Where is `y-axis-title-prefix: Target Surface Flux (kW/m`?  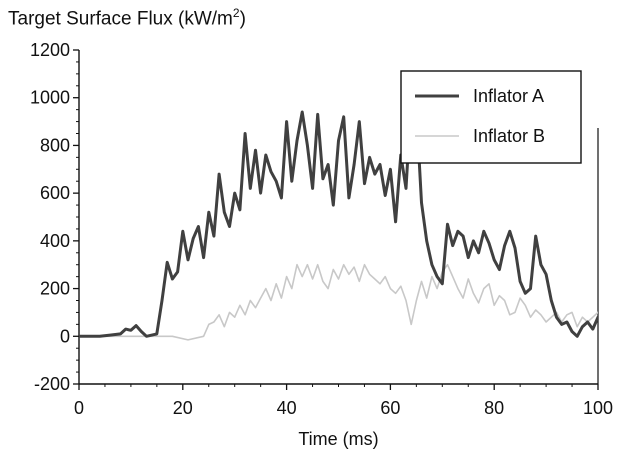 y-axis-title-prefix: Target Surface Flux (kW/m is located at coordinates (120, 19).